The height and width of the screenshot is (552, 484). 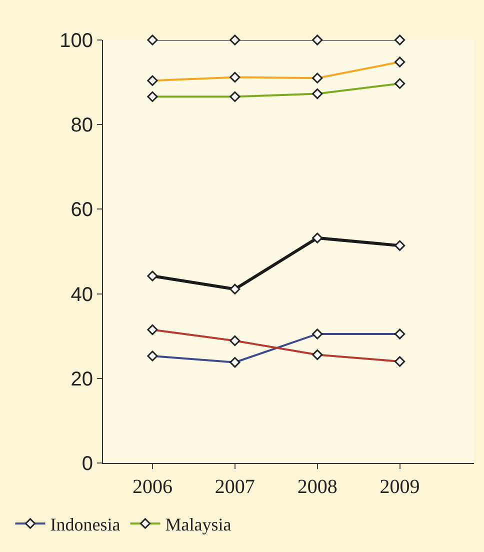 I want to click on y-tick-label: 60, so click(x=81, y=210).